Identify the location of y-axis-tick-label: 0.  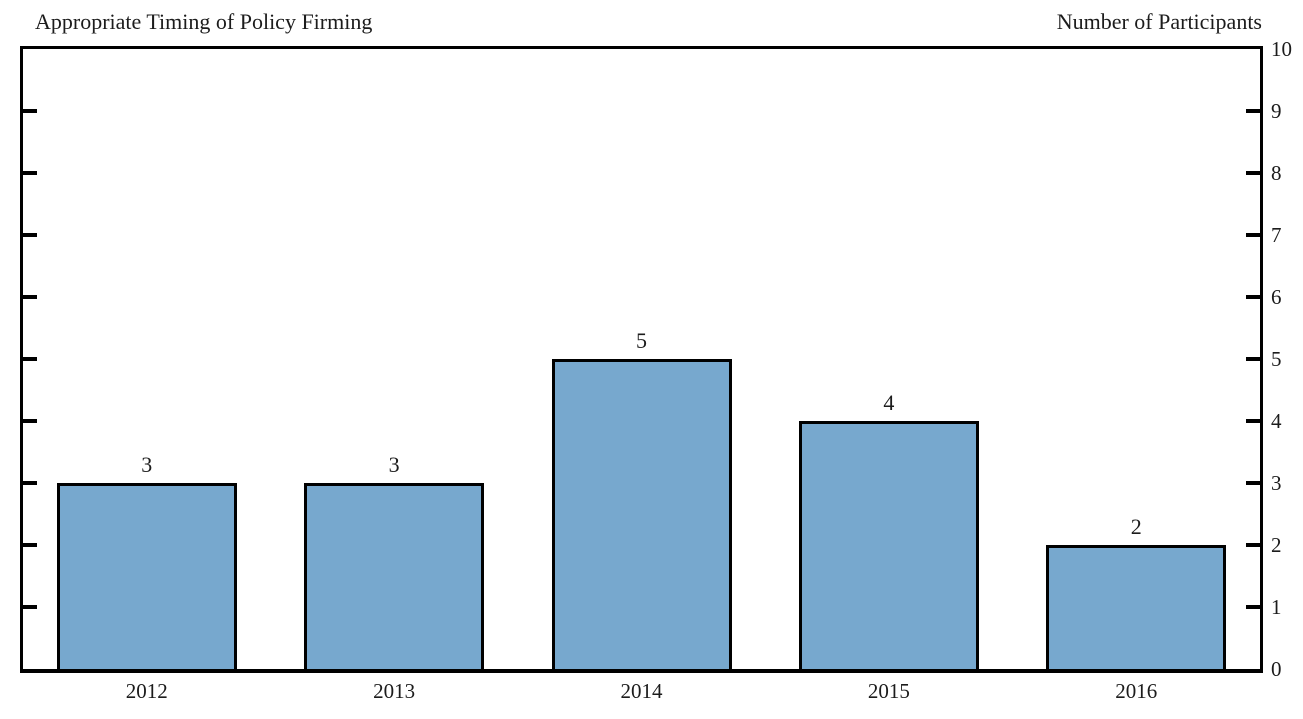
(1276, 669).